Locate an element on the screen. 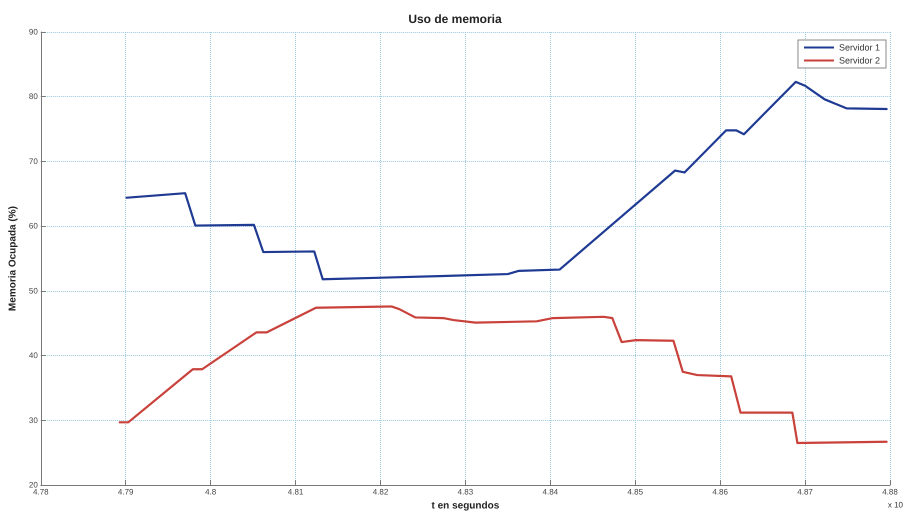 The width and height of the screenshot is (910, 516). legend-label: Servidor 1 is located at coordinates (859, 47).